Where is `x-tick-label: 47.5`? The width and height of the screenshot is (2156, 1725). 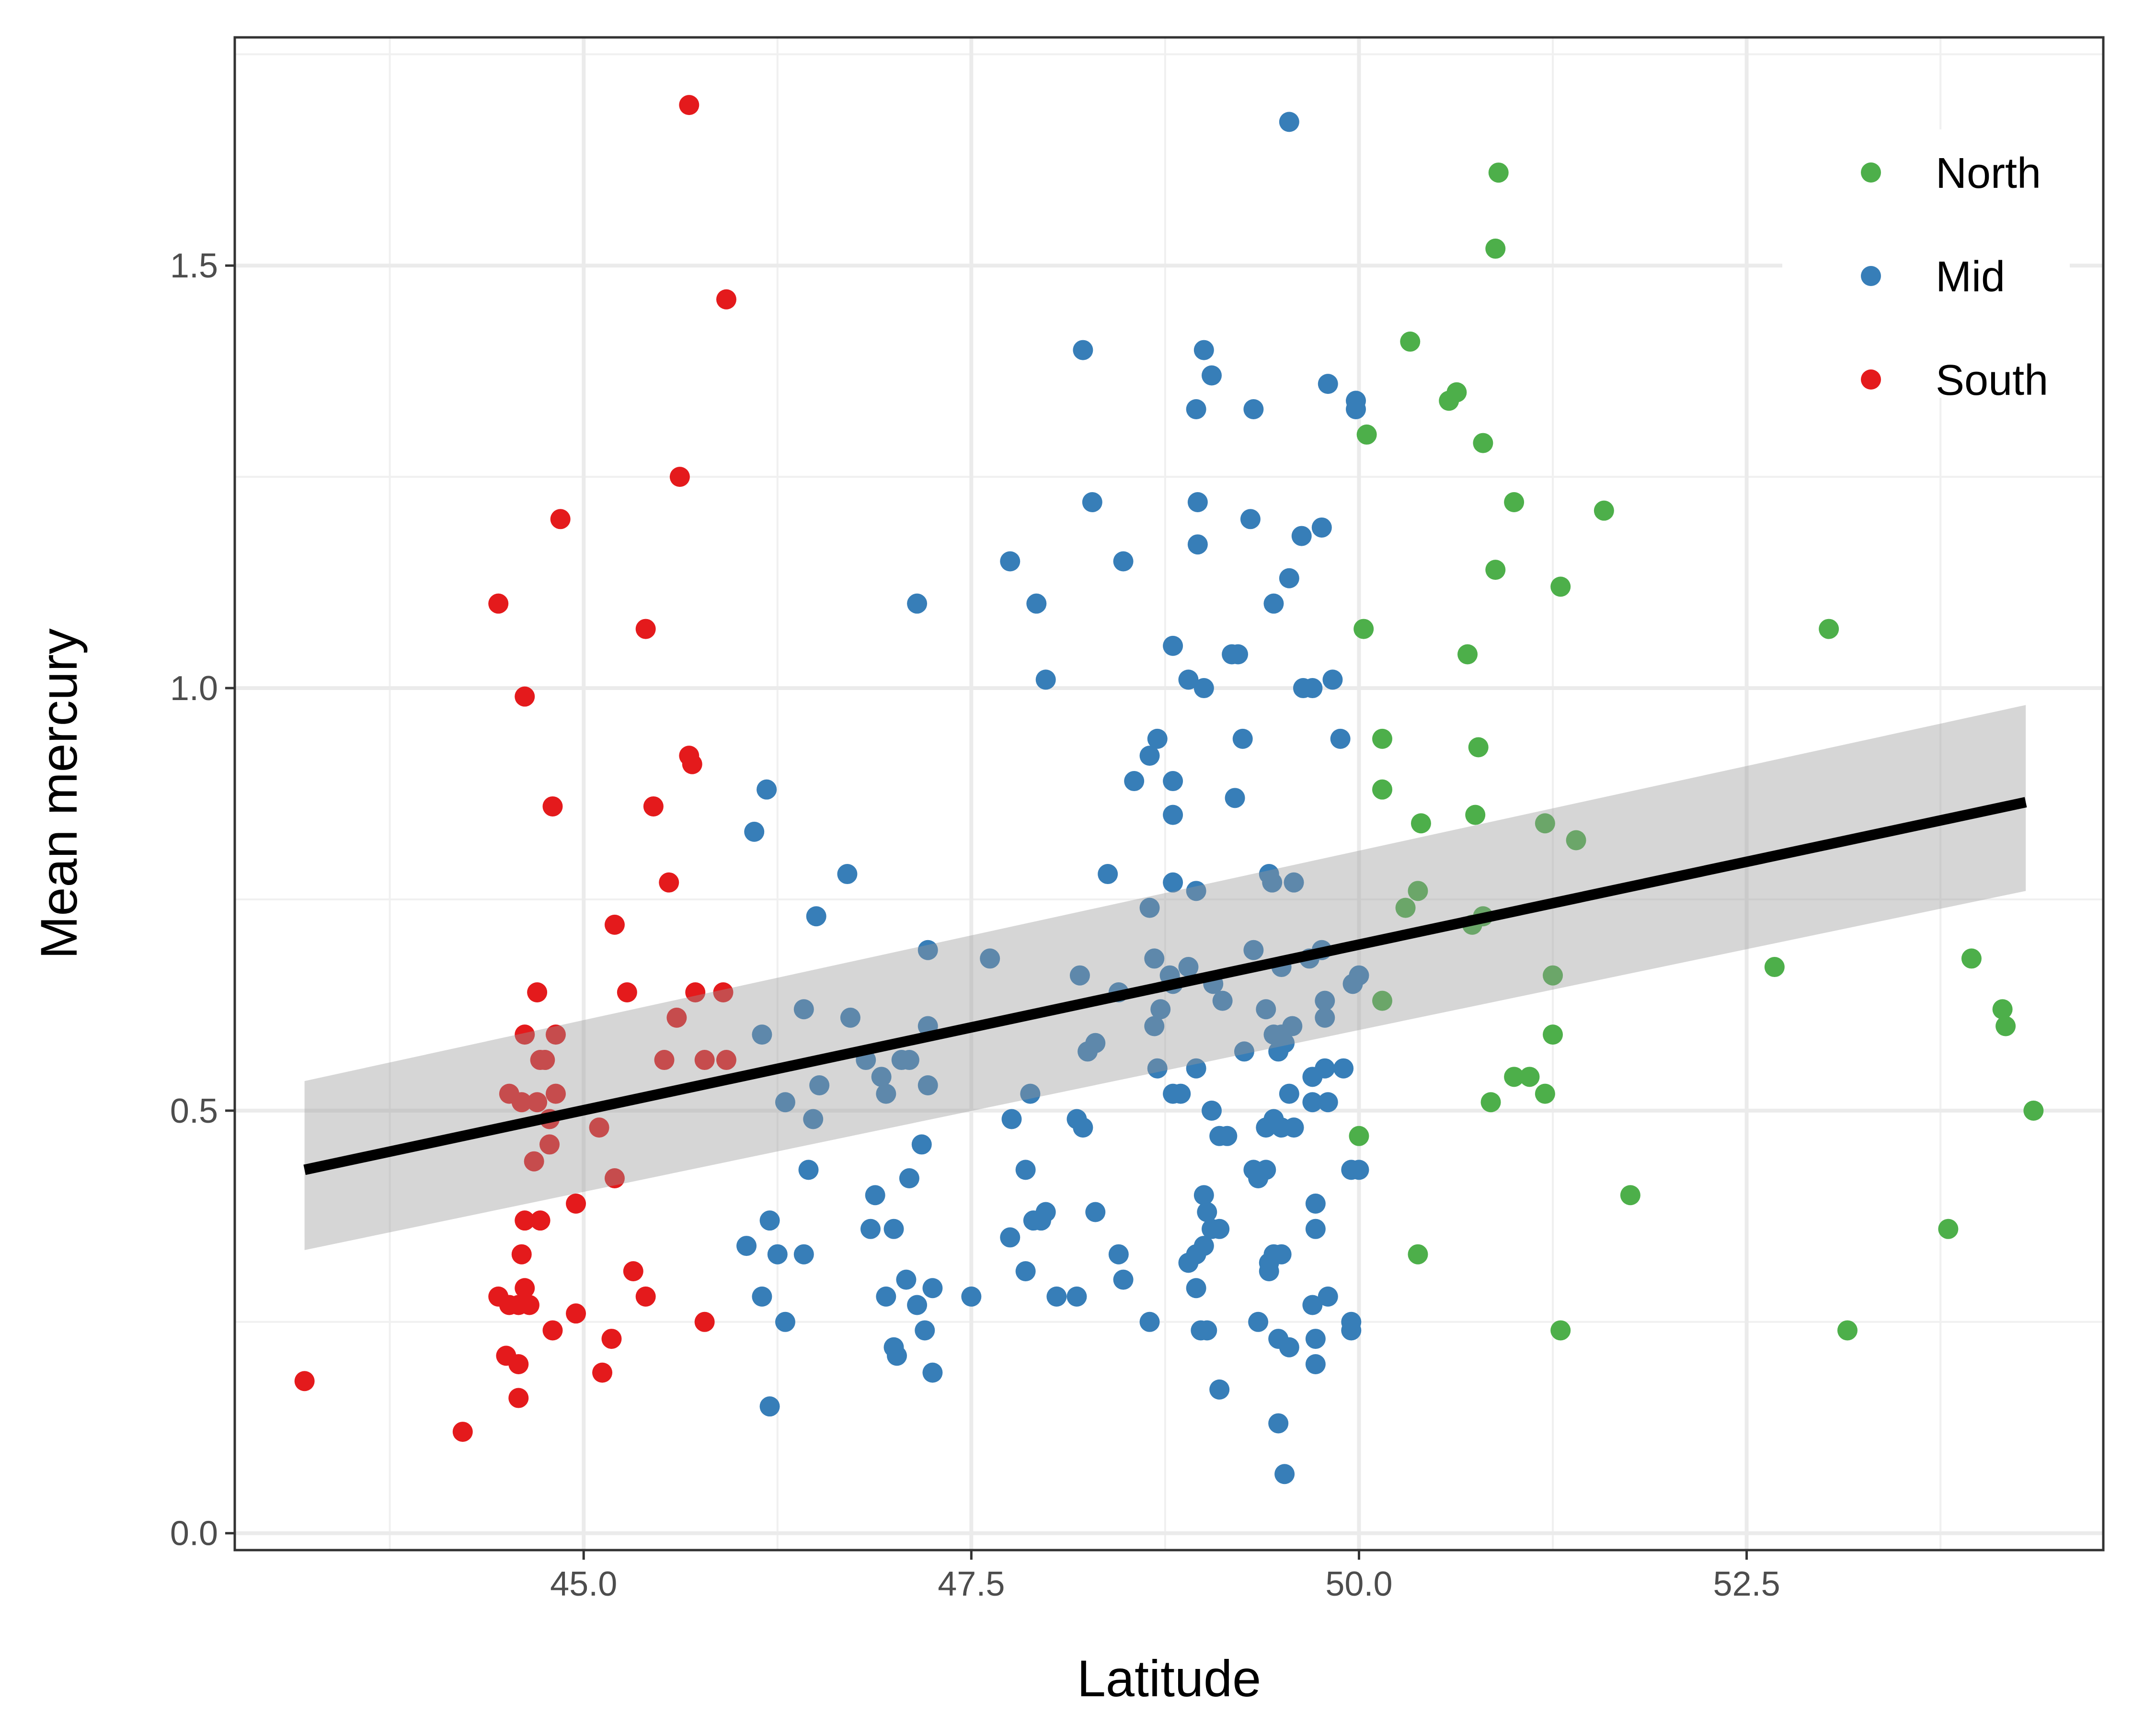 x-tick-label: 47.5 is located at coordinates (971, 1584).